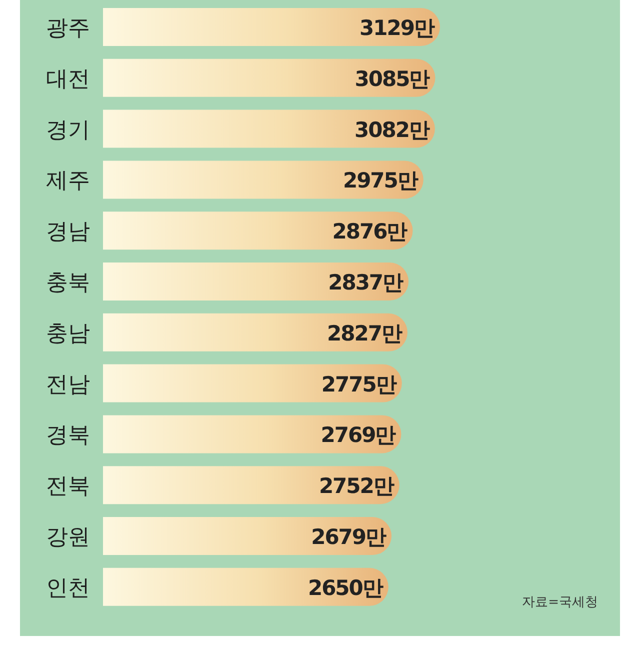 The height and width of the screenshot is (669, 640). What do you see at coordinates (358, 435) in the screenshot?
I see `data-label: 2769만` at bounding box center [358, 435].